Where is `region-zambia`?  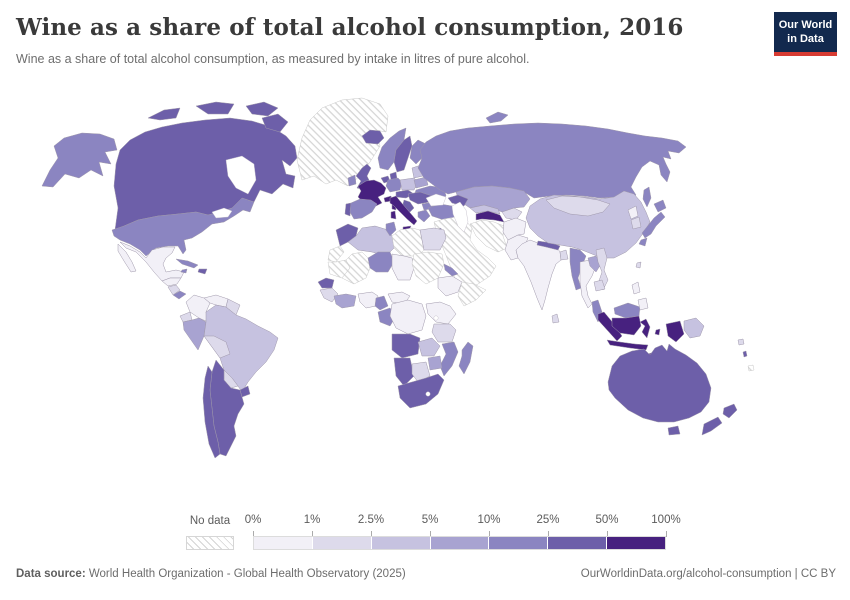 region-zambia is located at coordinates (429, 347).